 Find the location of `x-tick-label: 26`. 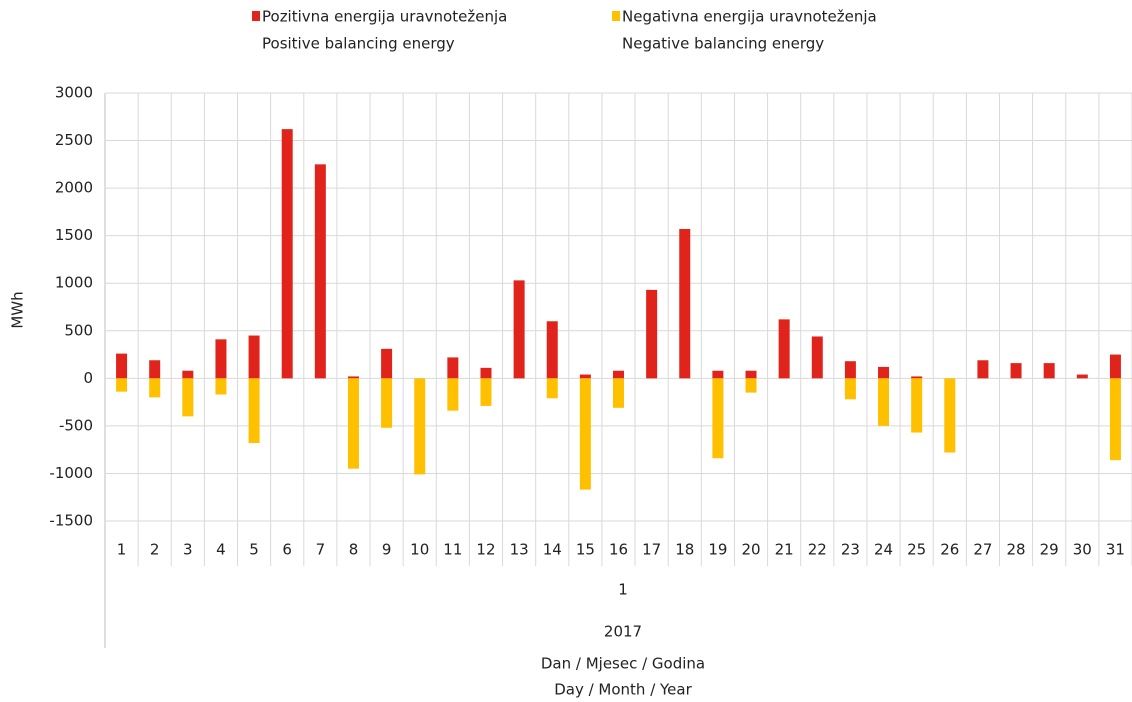

x-tick-label: 26 is located at coordinates (949, 550).